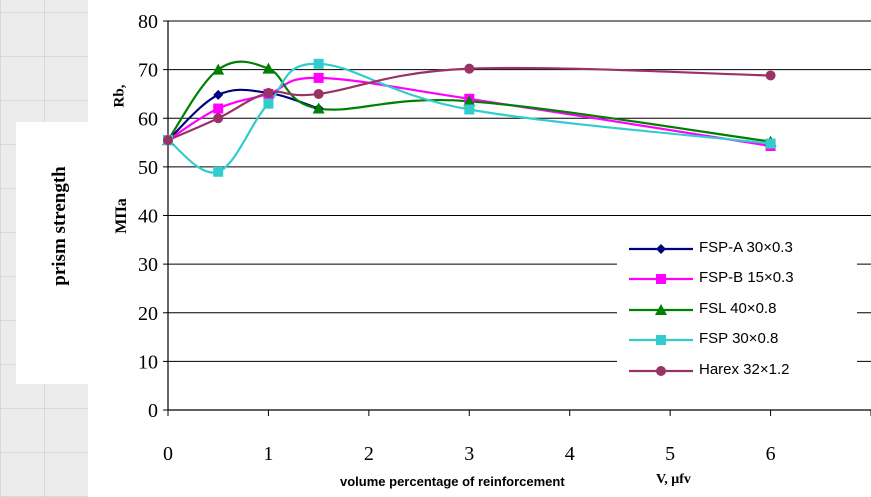 The image size is (871, 497). I want to click on x-tick-label: 1, so click(268, 454).